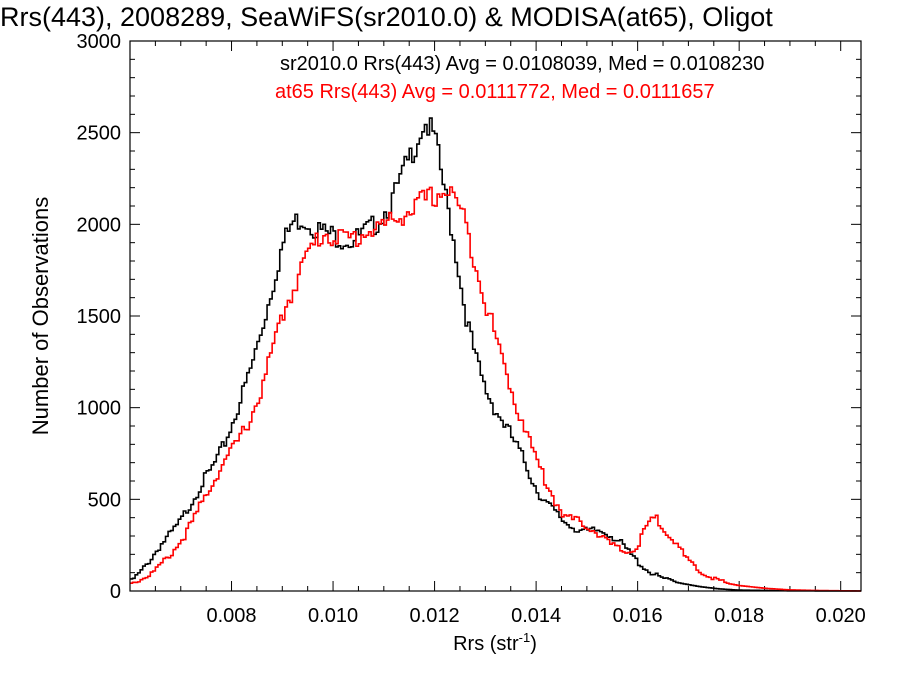 This screenshot has width=900, height=675. What do you see at coordinates (525, 637) in the screenshot?
I see `x-axis-label-superscript: -1` at bounding box center [525, 637].